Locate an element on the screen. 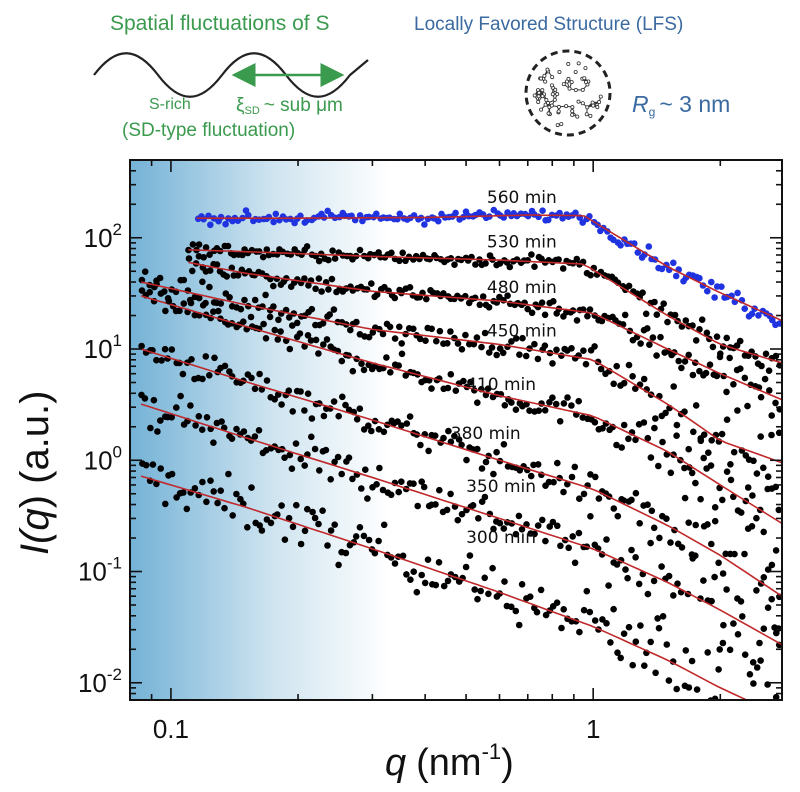  lfs-panel-title: Locally Favored Structure (LFS) is located at coordinates (548, 24).